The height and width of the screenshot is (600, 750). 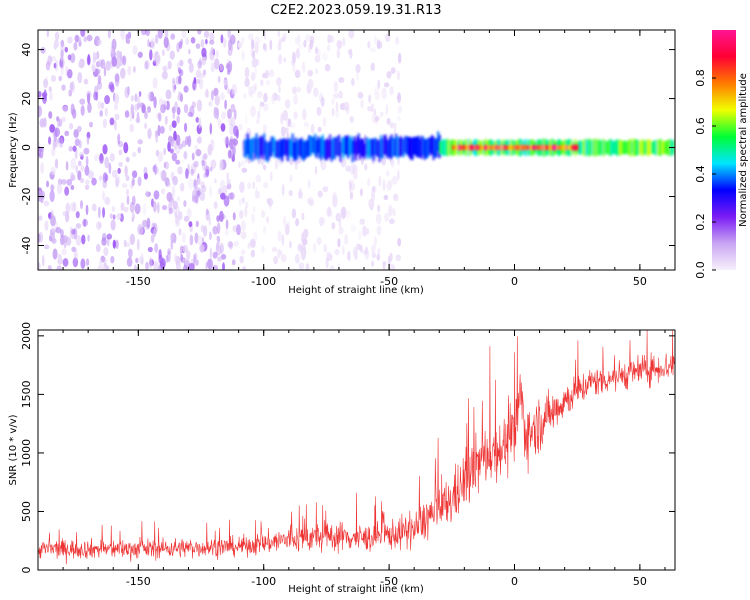 What do you see at coordinates (743, 150) in the screenshot?
I see `colorbar-label: Normalized spectral amplitude` at bounding box center [743, 150].